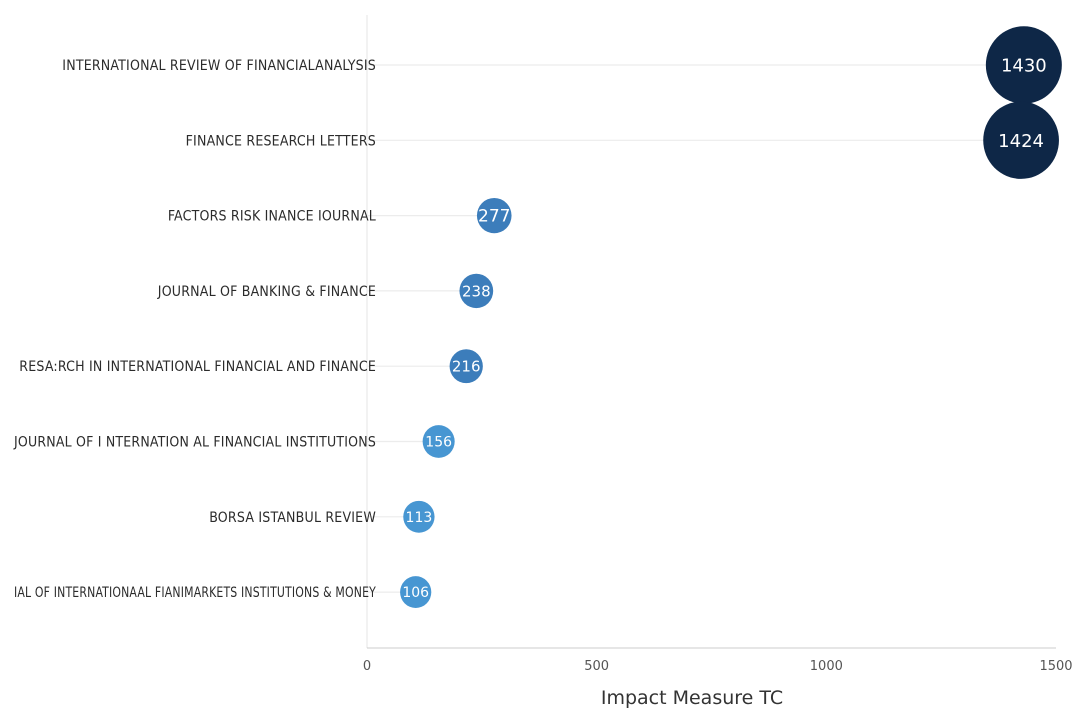 This screenshot has height=709, width=1079. I want to click on data-label: 106, so click(415, 593).